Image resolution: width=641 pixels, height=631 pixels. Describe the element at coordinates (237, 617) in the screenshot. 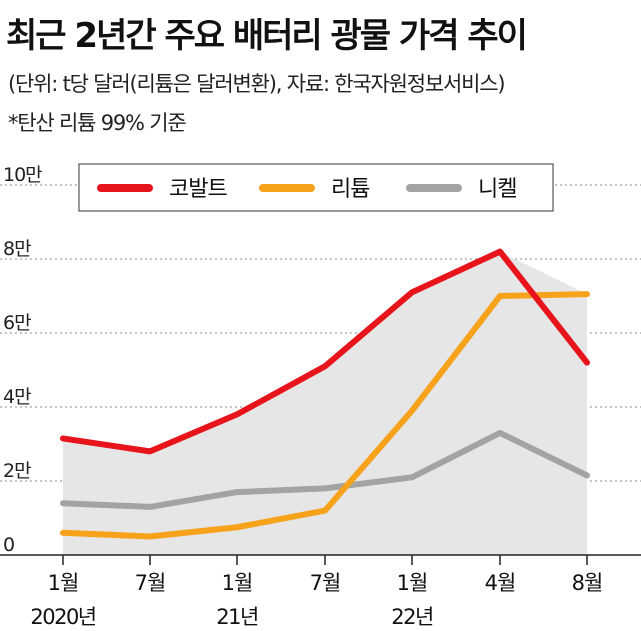

I see `x-tick-label-year: 21년` at that location.